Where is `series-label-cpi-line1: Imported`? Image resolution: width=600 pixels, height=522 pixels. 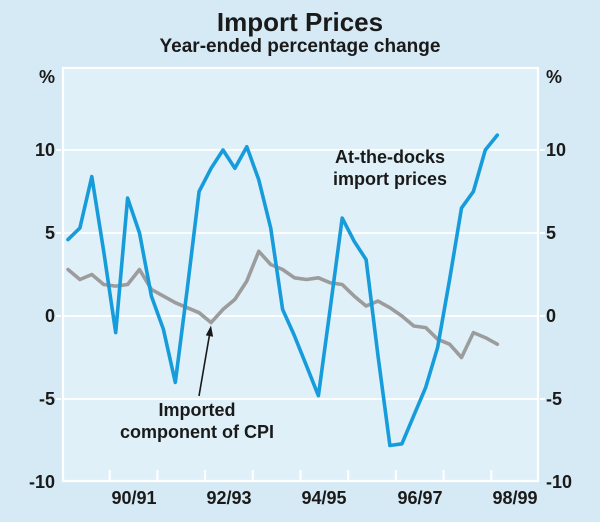 series-label-cpi-line1: Imported is located at coordinates (197, 410).